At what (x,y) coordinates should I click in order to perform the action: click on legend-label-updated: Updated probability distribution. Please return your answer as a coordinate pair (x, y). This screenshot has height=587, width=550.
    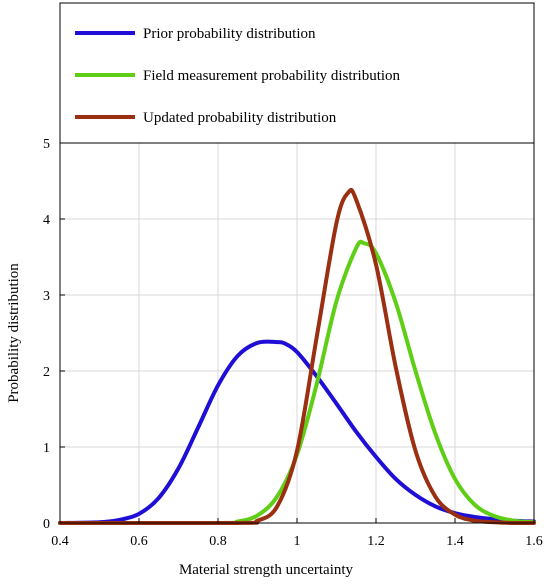
    Looking at the image, I should click on (240, 118).